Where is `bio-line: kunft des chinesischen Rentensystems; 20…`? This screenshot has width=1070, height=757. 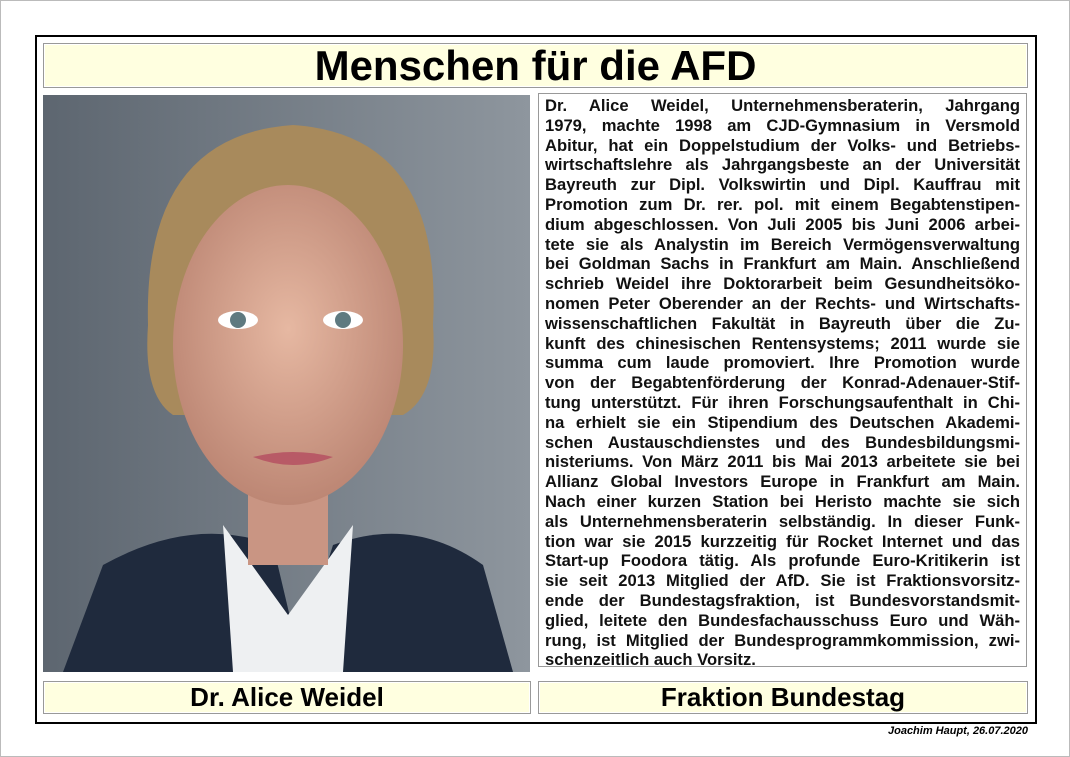
bio-line: kunft des chinesischen Rentensystems; 20… is located at coordinates (782, 343).